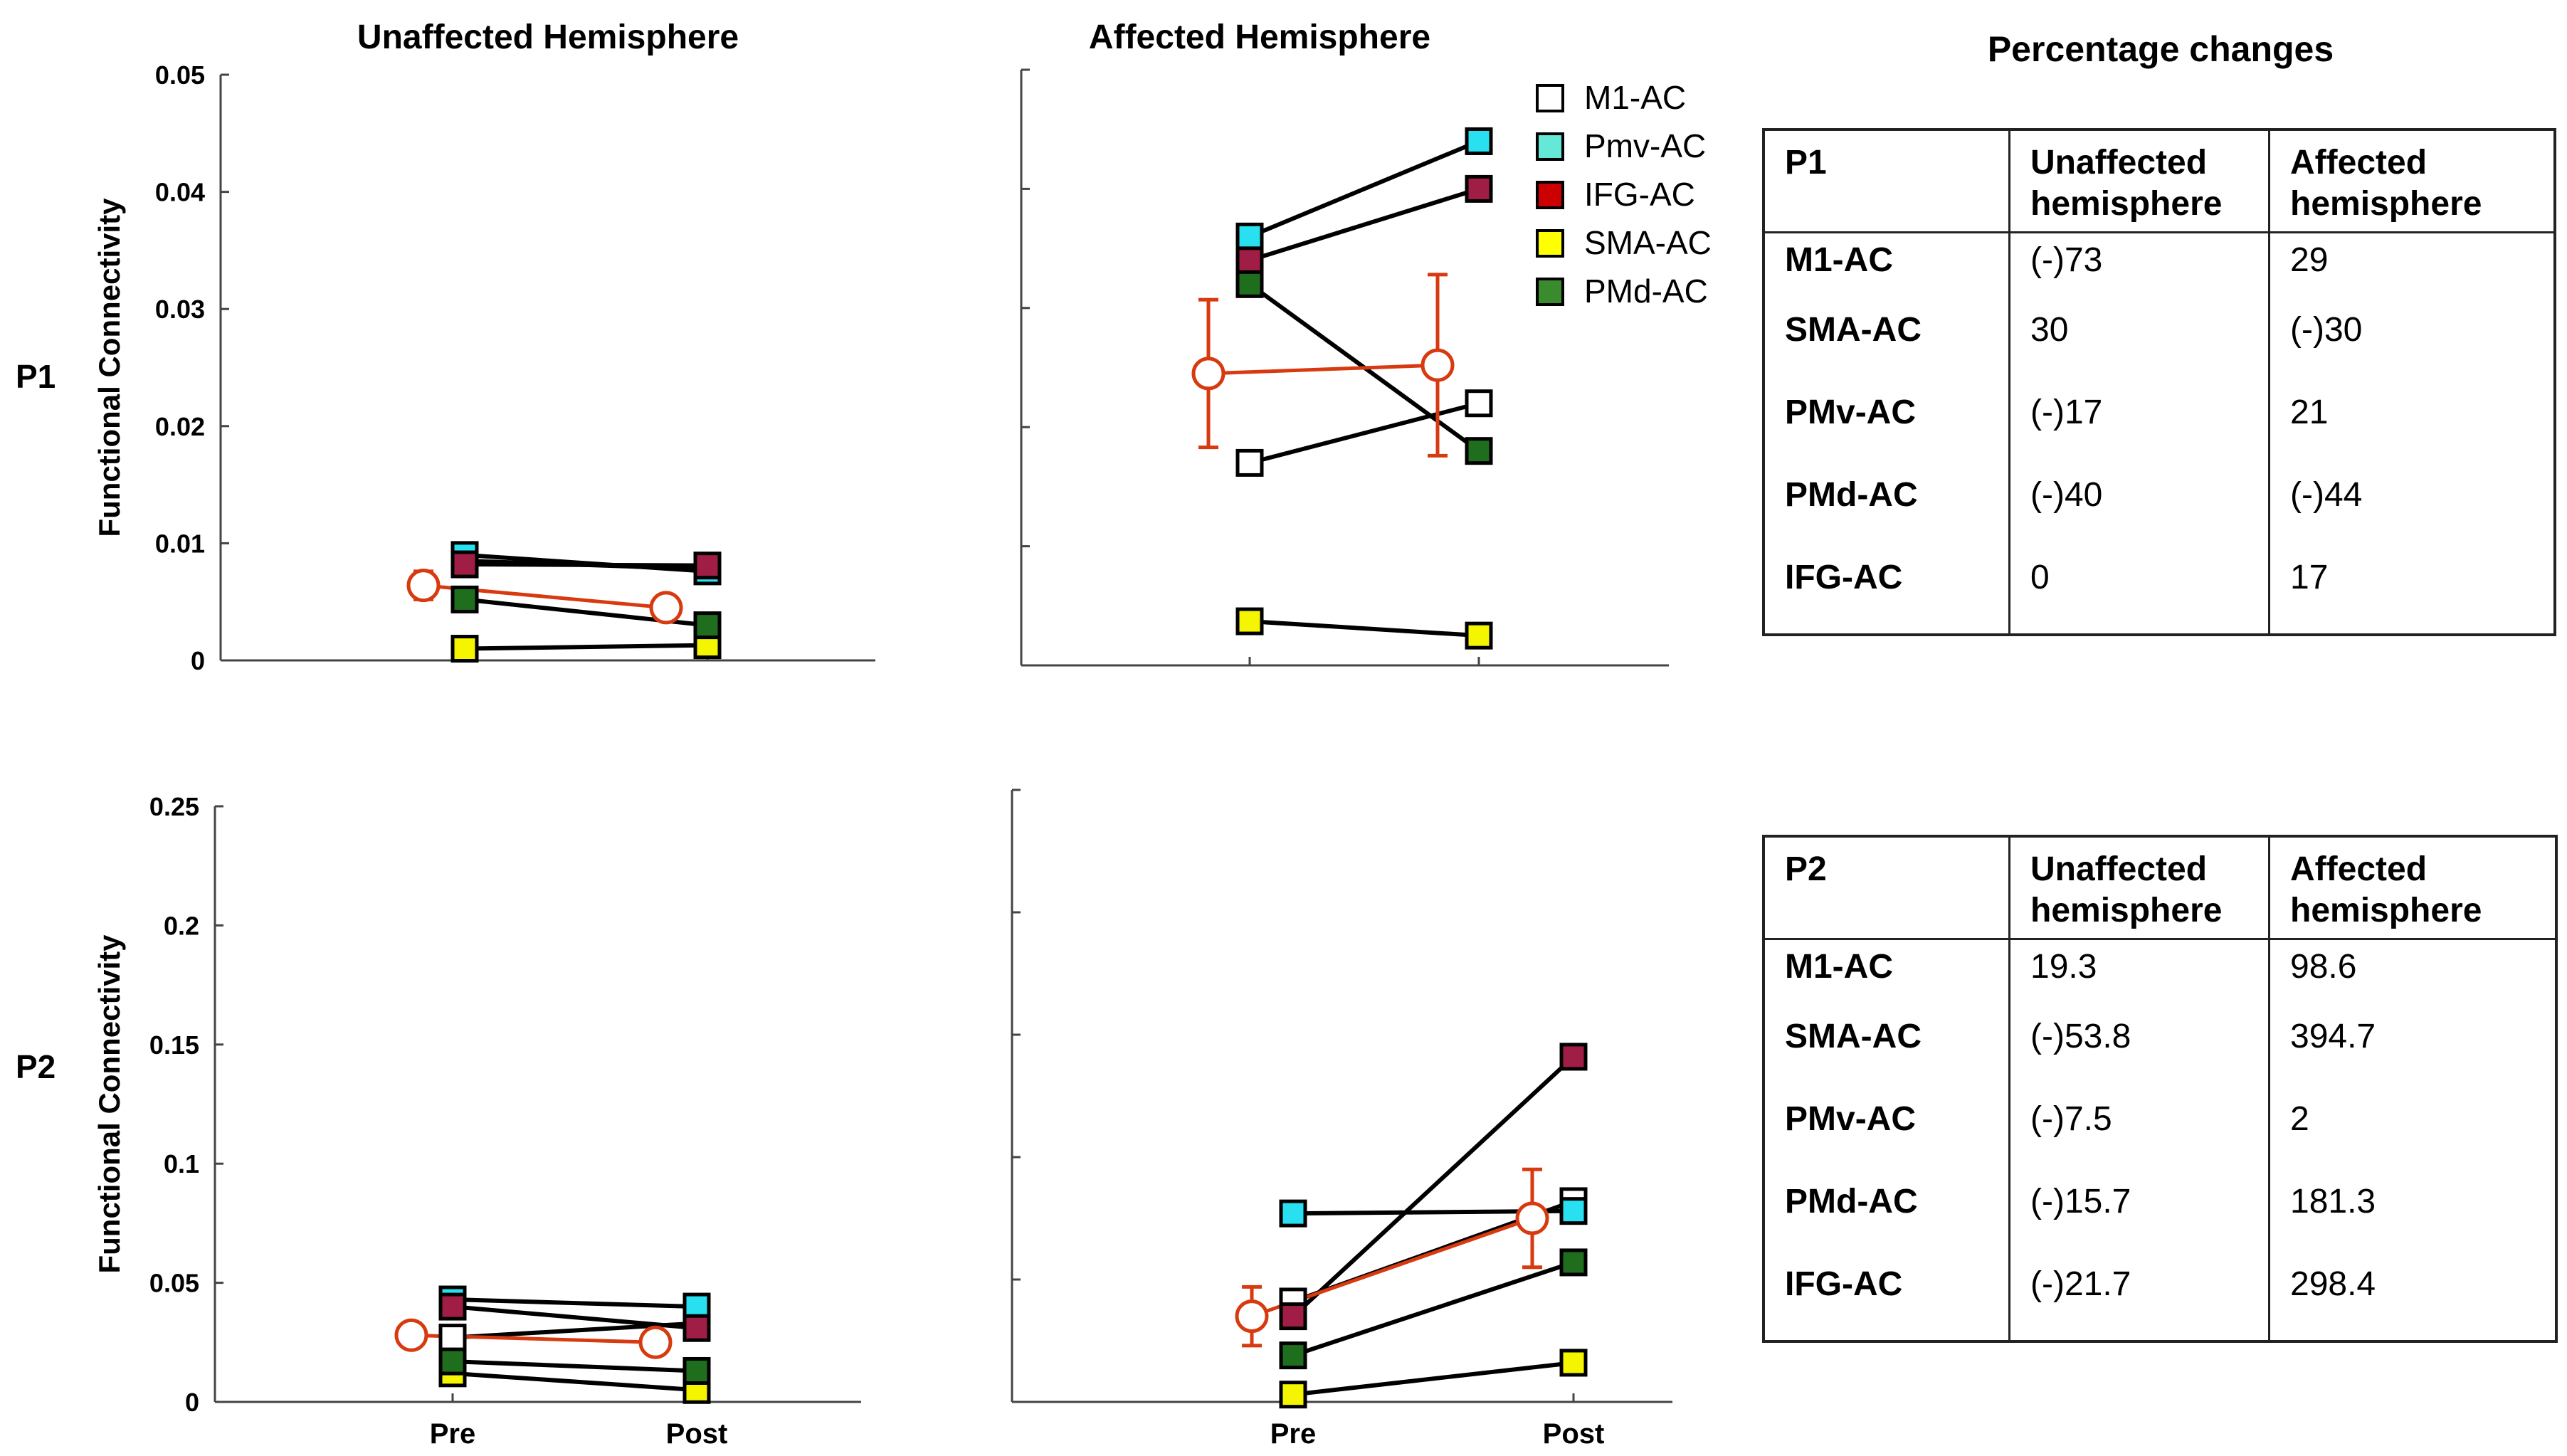 The height and width of the screenshot is (1456, 2567). I want to click on value-cell: 21, so click(2411, 427).